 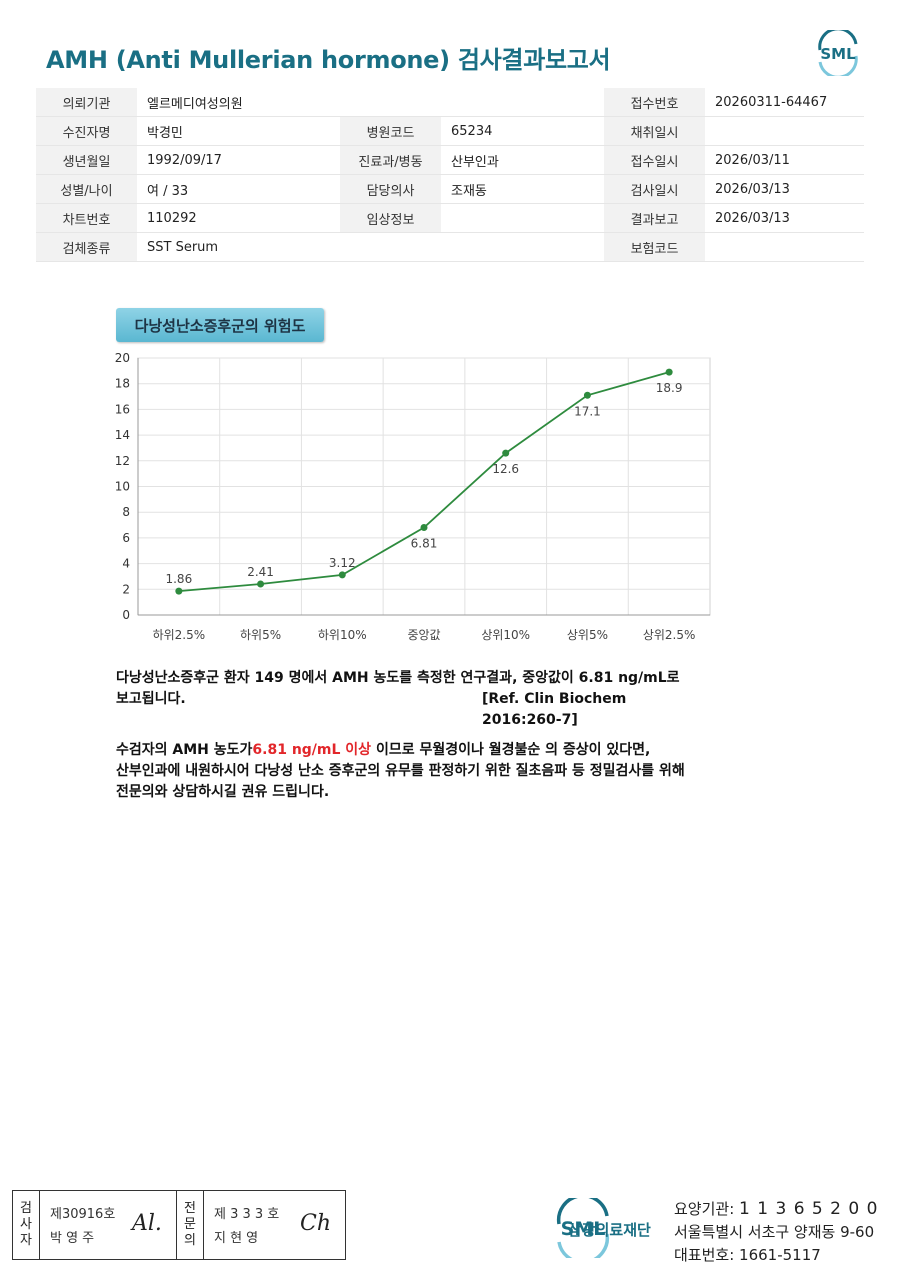 What do you see at coordinates (184, 750) in the screenshot?
I see `advice-line-1a: 수검자의 AMH 농도가` at bounding box center [184, 750].